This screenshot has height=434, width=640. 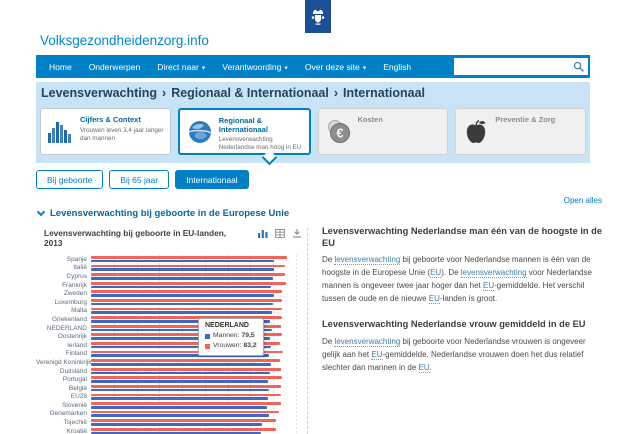 What do you see at coordinates (181, 66) in the screenshot?
I see `nav-item-direct-naar: Direct naar ▾` at bounding box center [181, 66].